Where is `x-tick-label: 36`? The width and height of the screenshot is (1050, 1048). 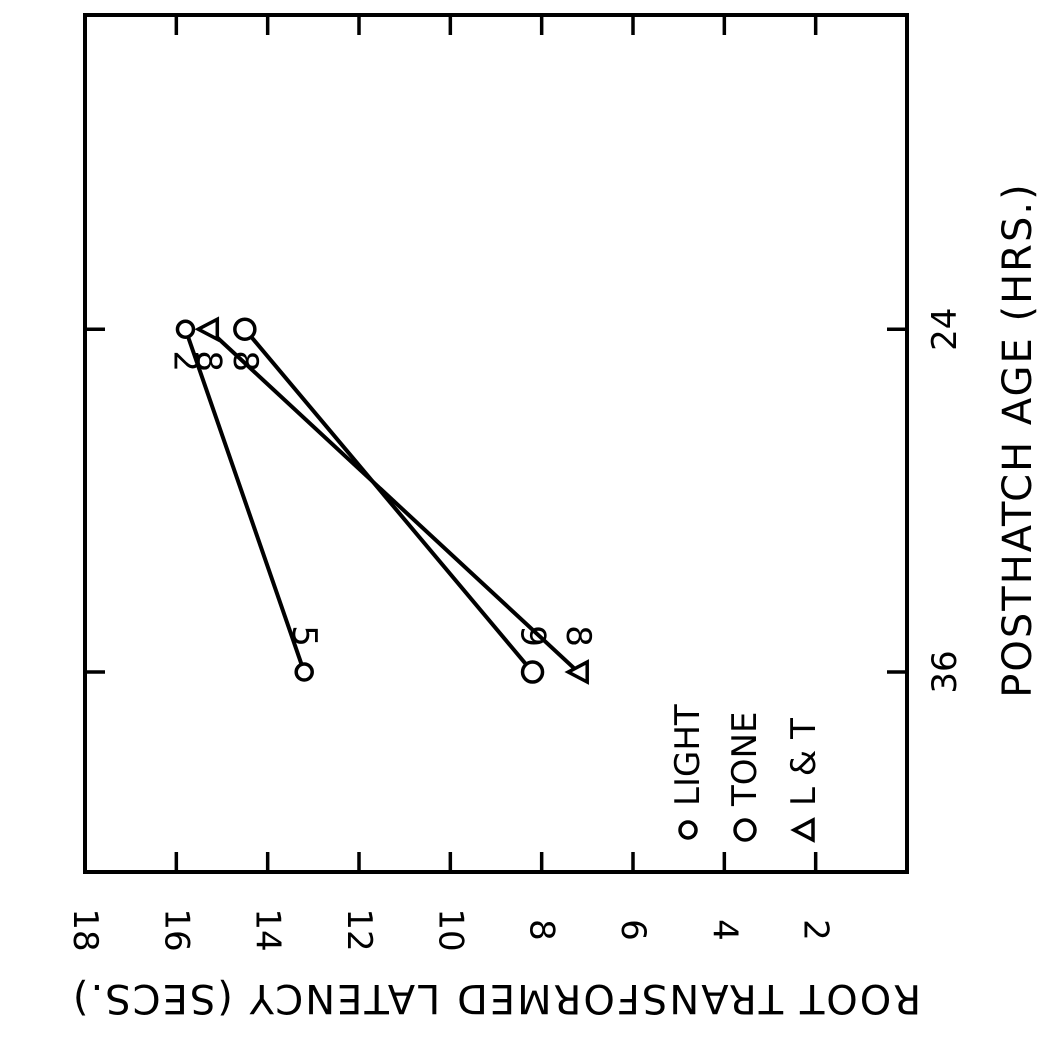 x-tick-label: 36 is located at coordinates (945, 671).